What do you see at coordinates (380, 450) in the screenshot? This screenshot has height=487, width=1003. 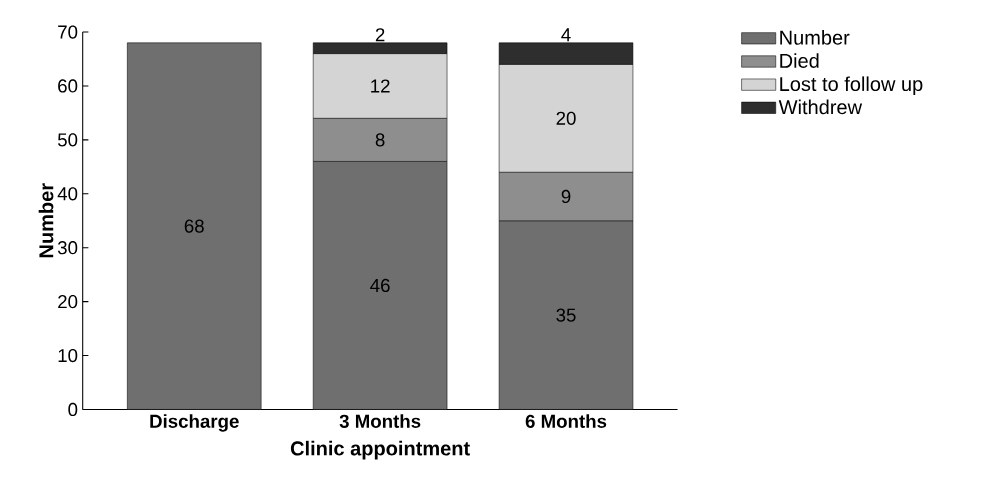 I see `x-axis-title: Clinic appointment` at bounding box center [380, 450].